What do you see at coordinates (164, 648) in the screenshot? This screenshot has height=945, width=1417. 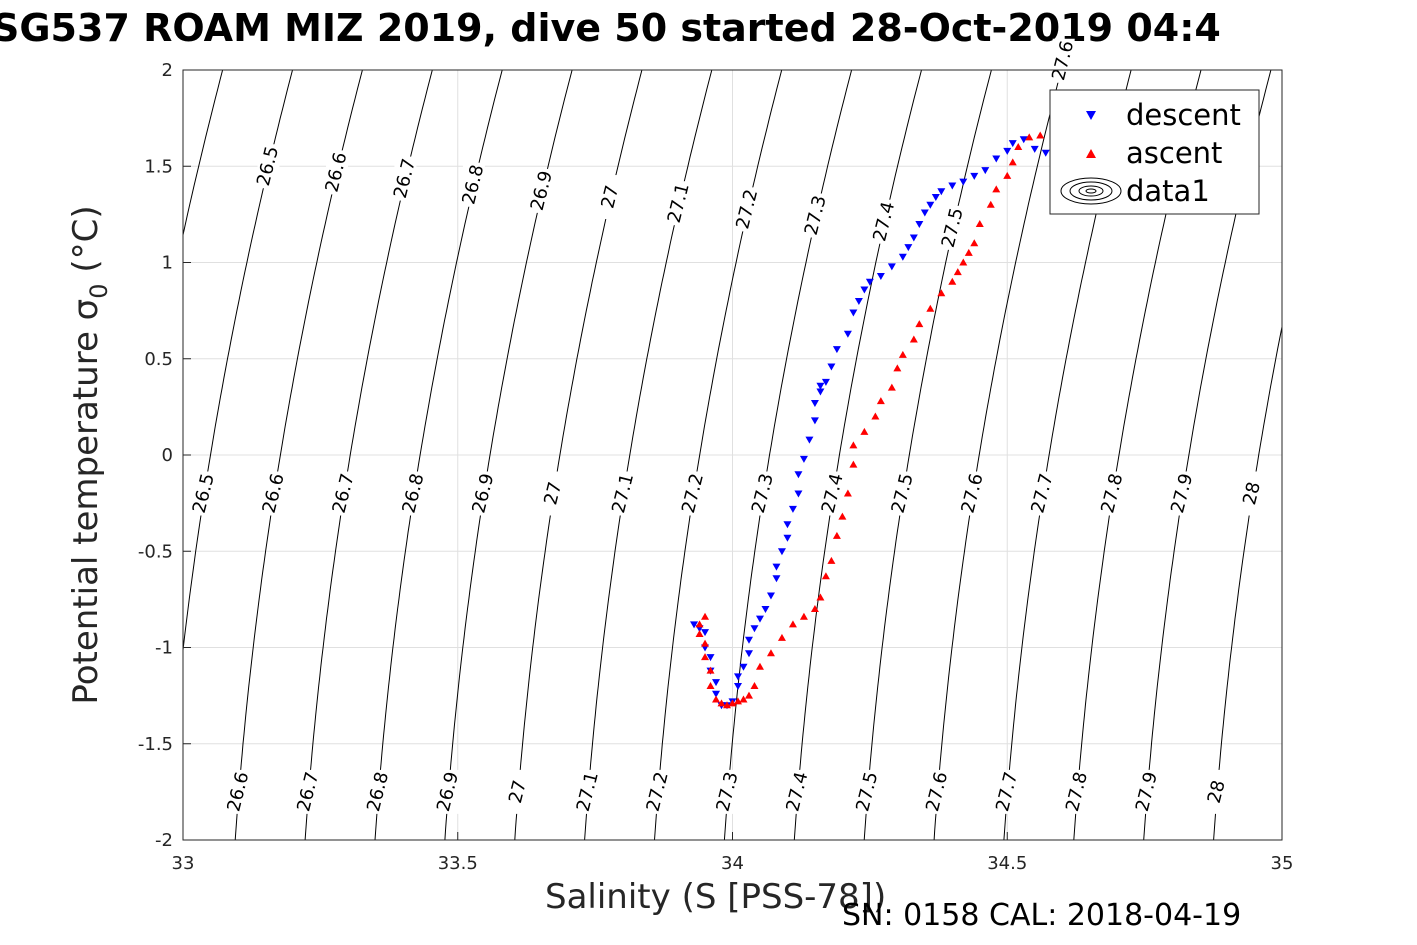 I see `y-tick-label: -1` at bounding box center [164, 648].